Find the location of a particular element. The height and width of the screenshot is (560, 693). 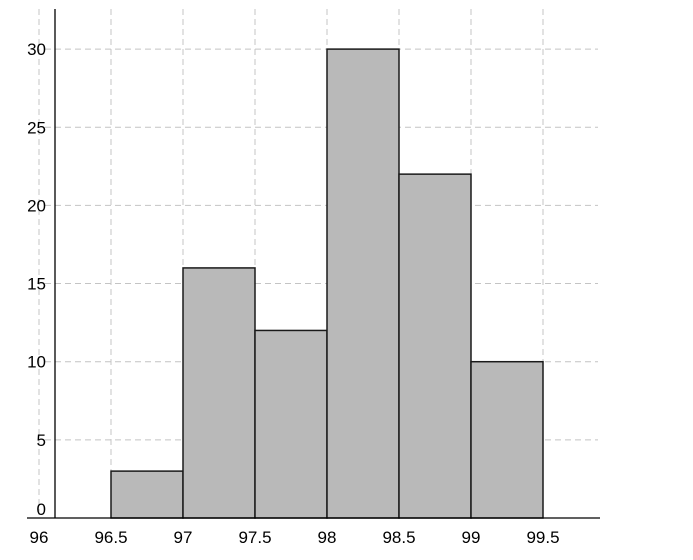

x-tick-label: 99 is located at coordinates (471, 537).